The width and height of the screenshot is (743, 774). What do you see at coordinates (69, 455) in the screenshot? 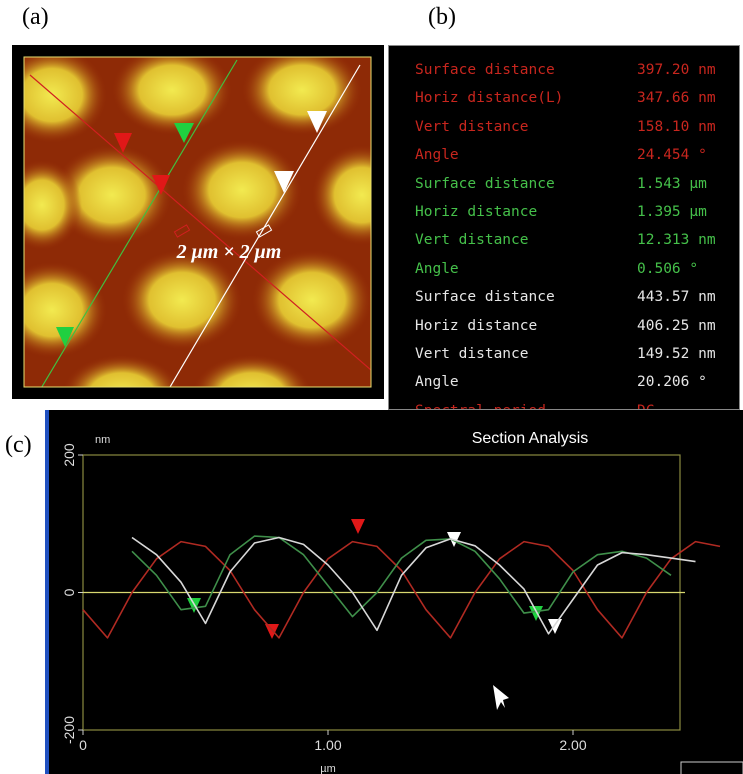
I see `y-tick-label: 200` at bounding box center [69, 455].